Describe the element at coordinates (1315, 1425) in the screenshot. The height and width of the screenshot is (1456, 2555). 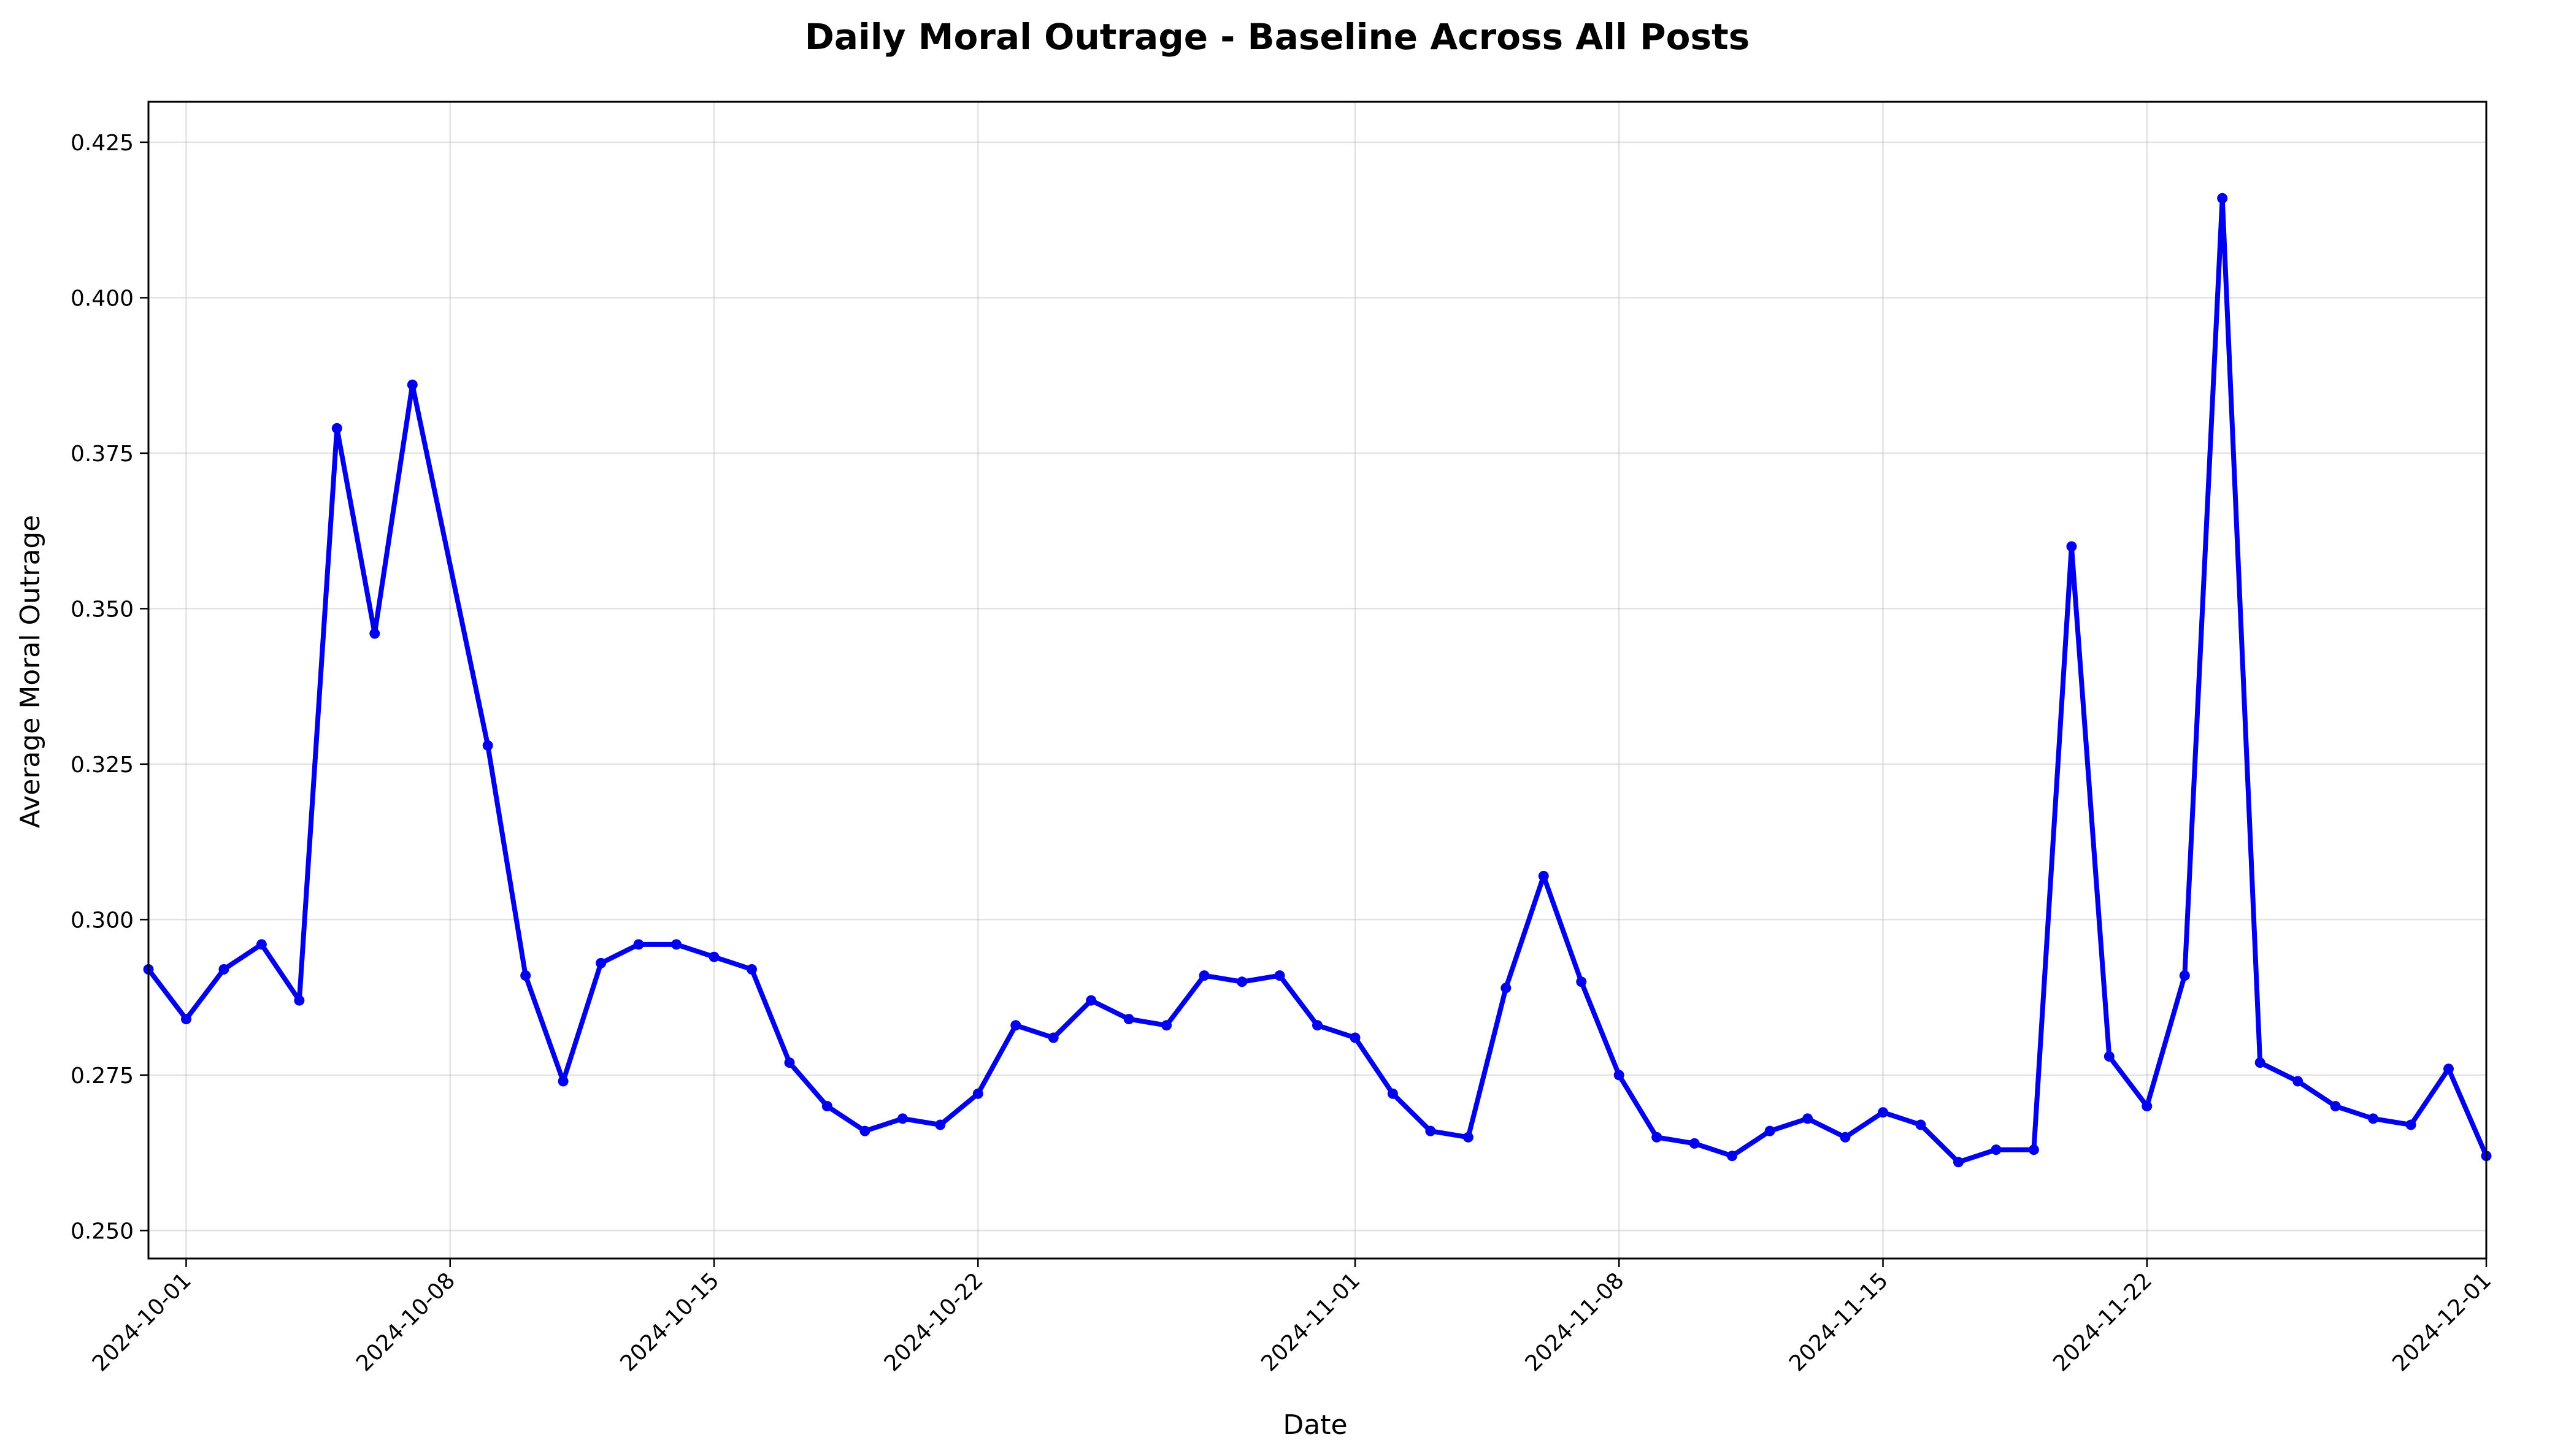
I see `x-axis-label: Date` at that location.